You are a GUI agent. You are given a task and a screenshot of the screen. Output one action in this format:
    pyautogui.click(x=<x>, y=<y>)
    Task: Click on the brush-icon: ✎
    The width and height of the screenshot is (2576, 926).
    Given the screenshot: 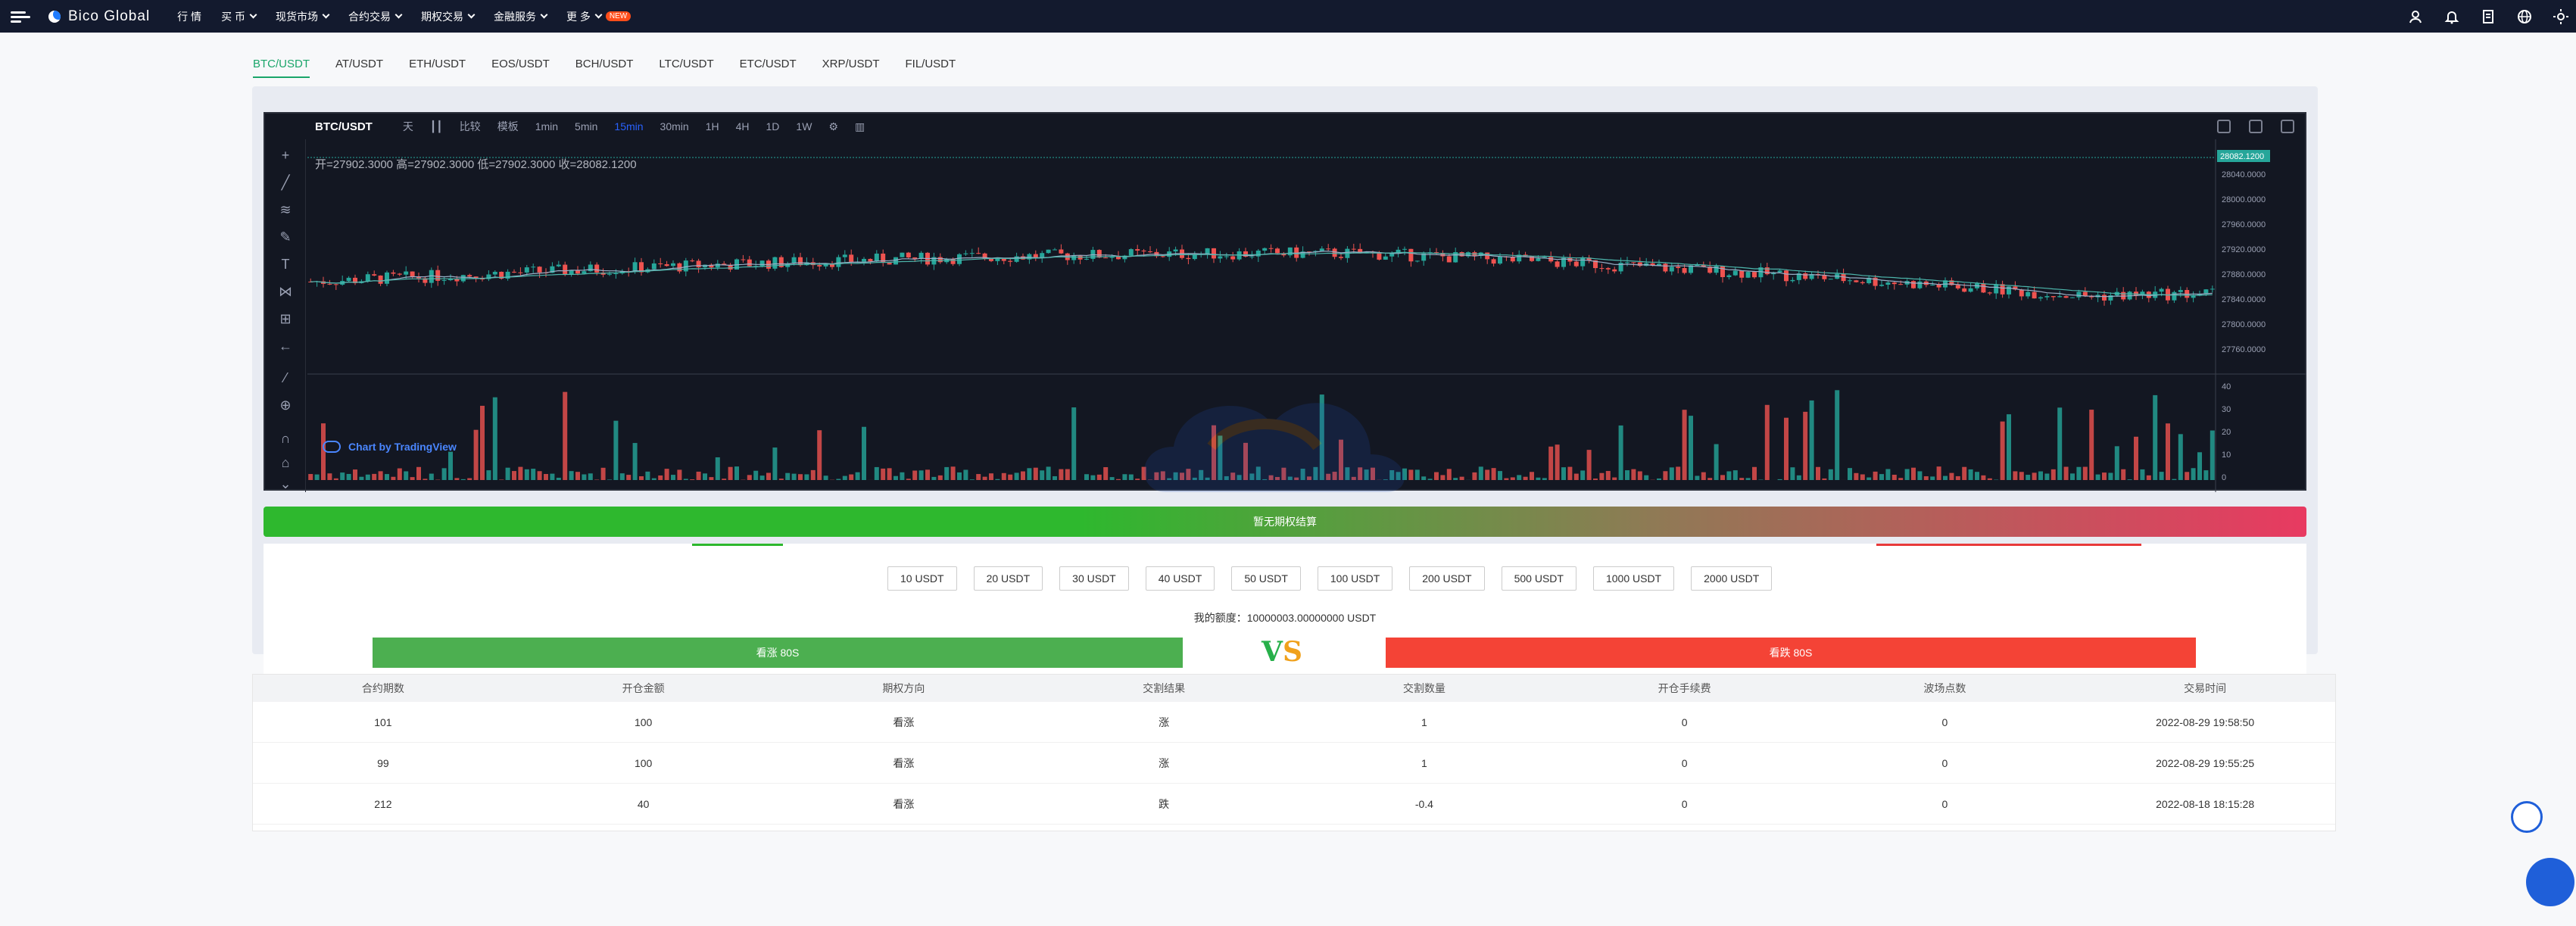 What is the action you would take?
    pyautogui.click(x=285, y=237)
    